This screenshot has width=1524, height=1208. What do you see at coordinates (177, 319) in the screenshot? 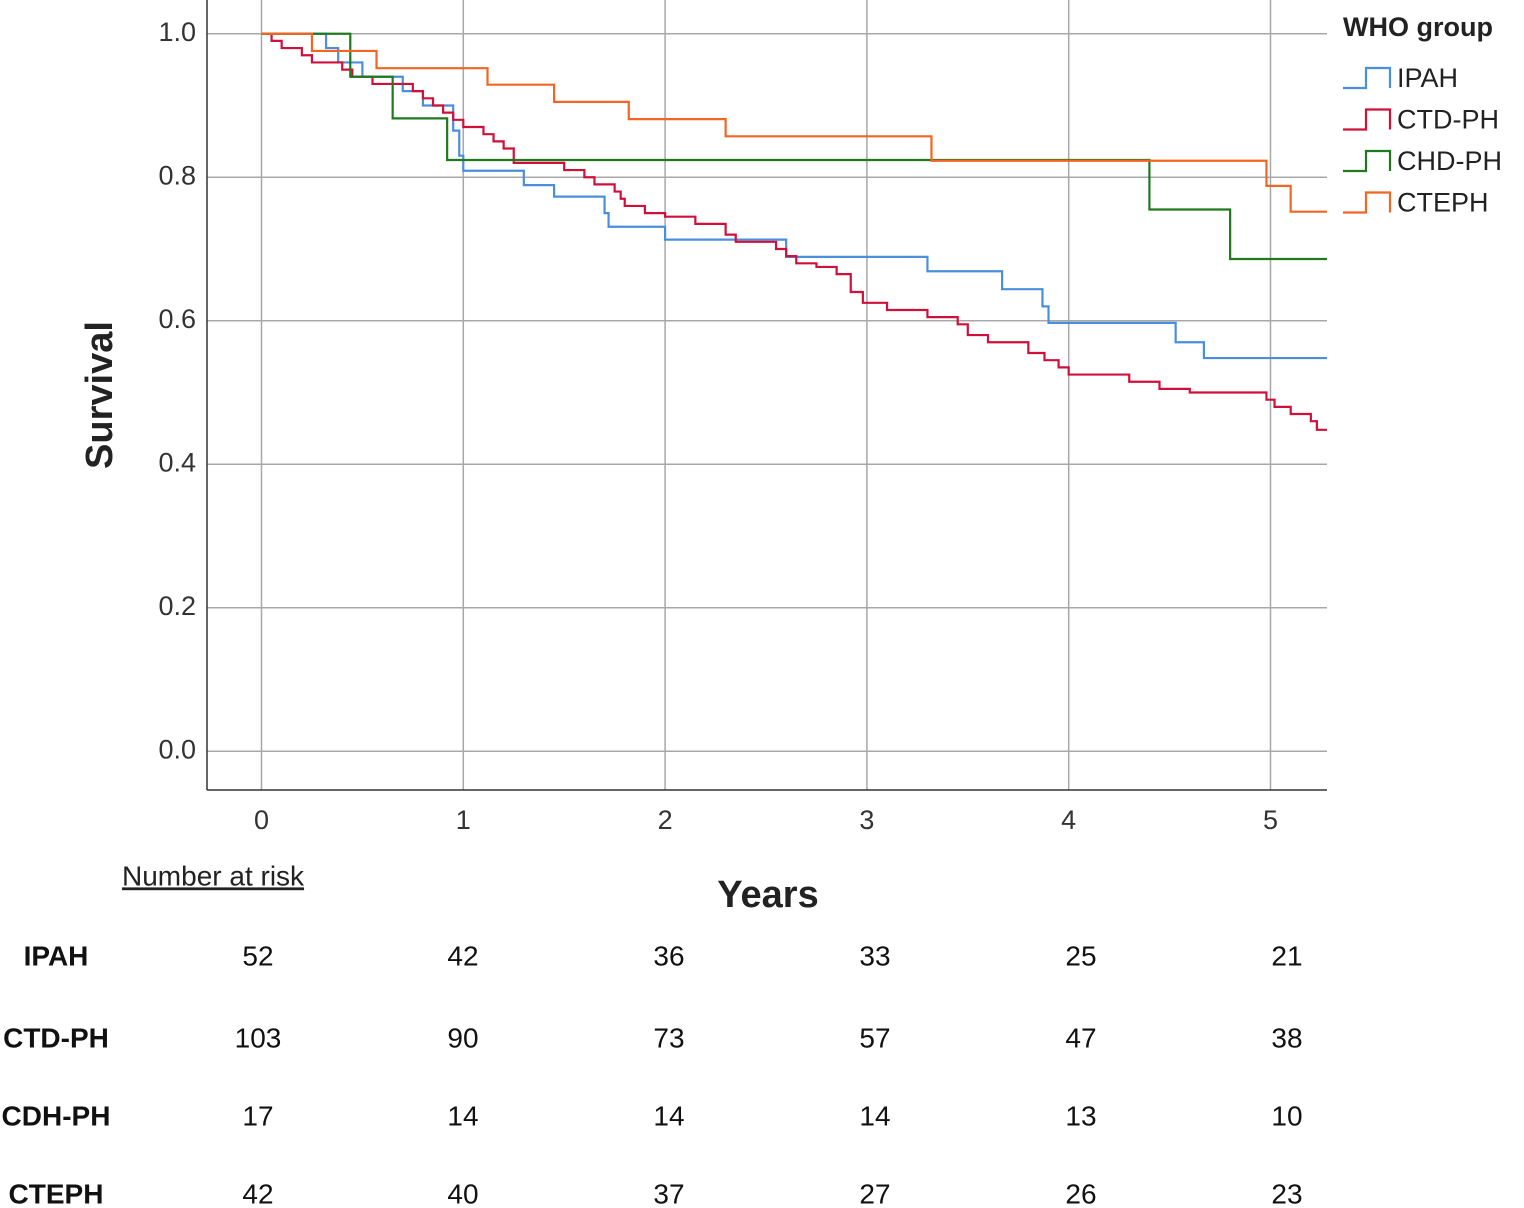
I see `y-tick-label: 0.6` at bounding box center [177, 319].